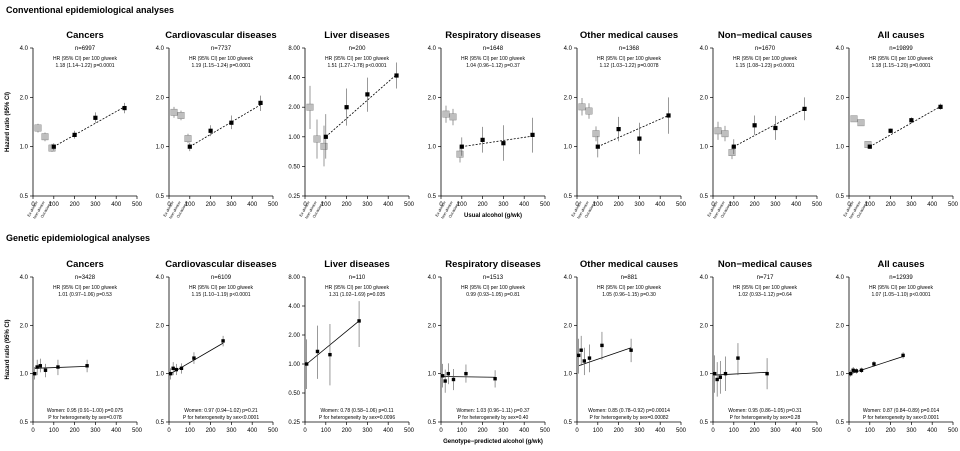 The image size is (960, 451). Describe the element at coordinates (432, 98) in the screenshot. I see `panel-conventional-4-y-tick-label: 2.0` at that location.